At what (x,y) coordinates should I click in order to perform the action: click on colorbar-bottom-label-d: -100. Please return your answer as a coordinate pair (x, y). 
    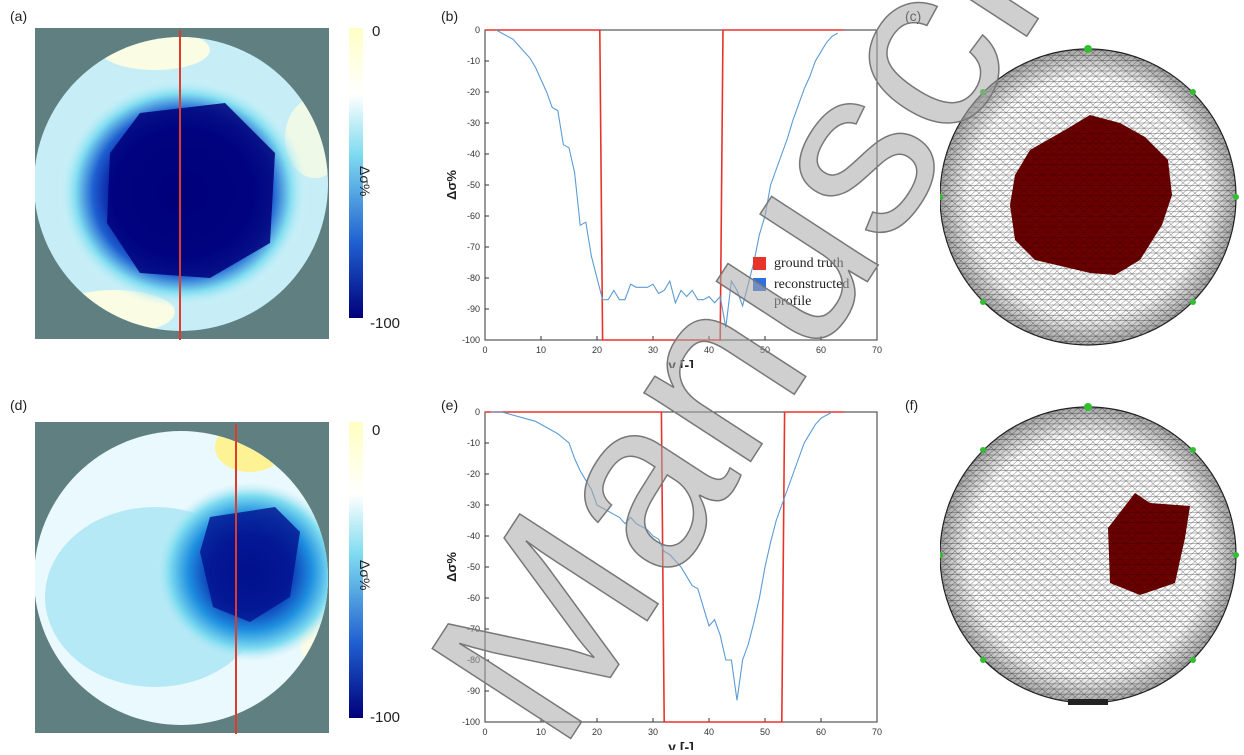
    Looking at the image, I should click on (385, 717).